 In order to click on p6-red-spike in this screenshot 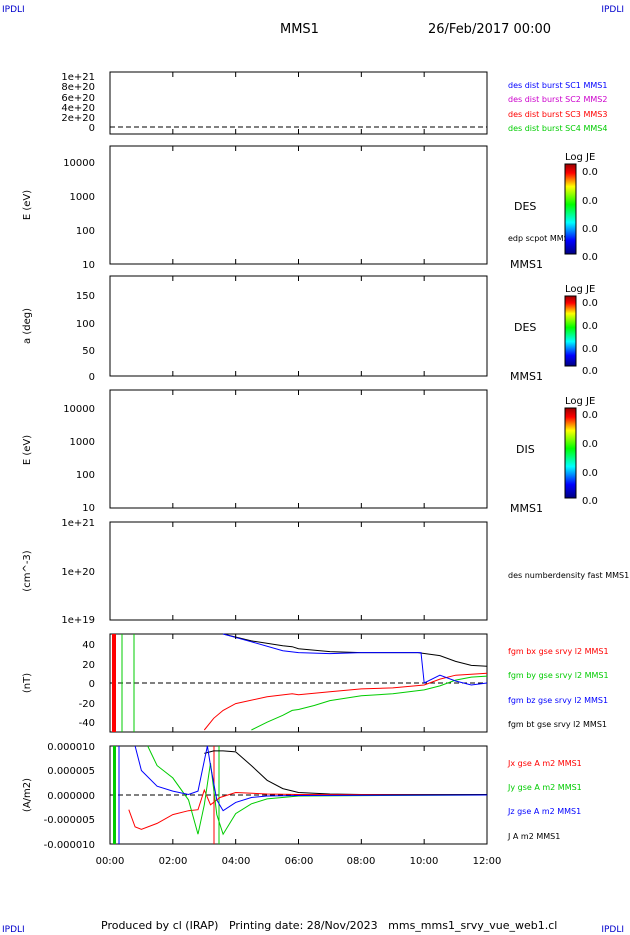, I will do `click(114, 683)`.